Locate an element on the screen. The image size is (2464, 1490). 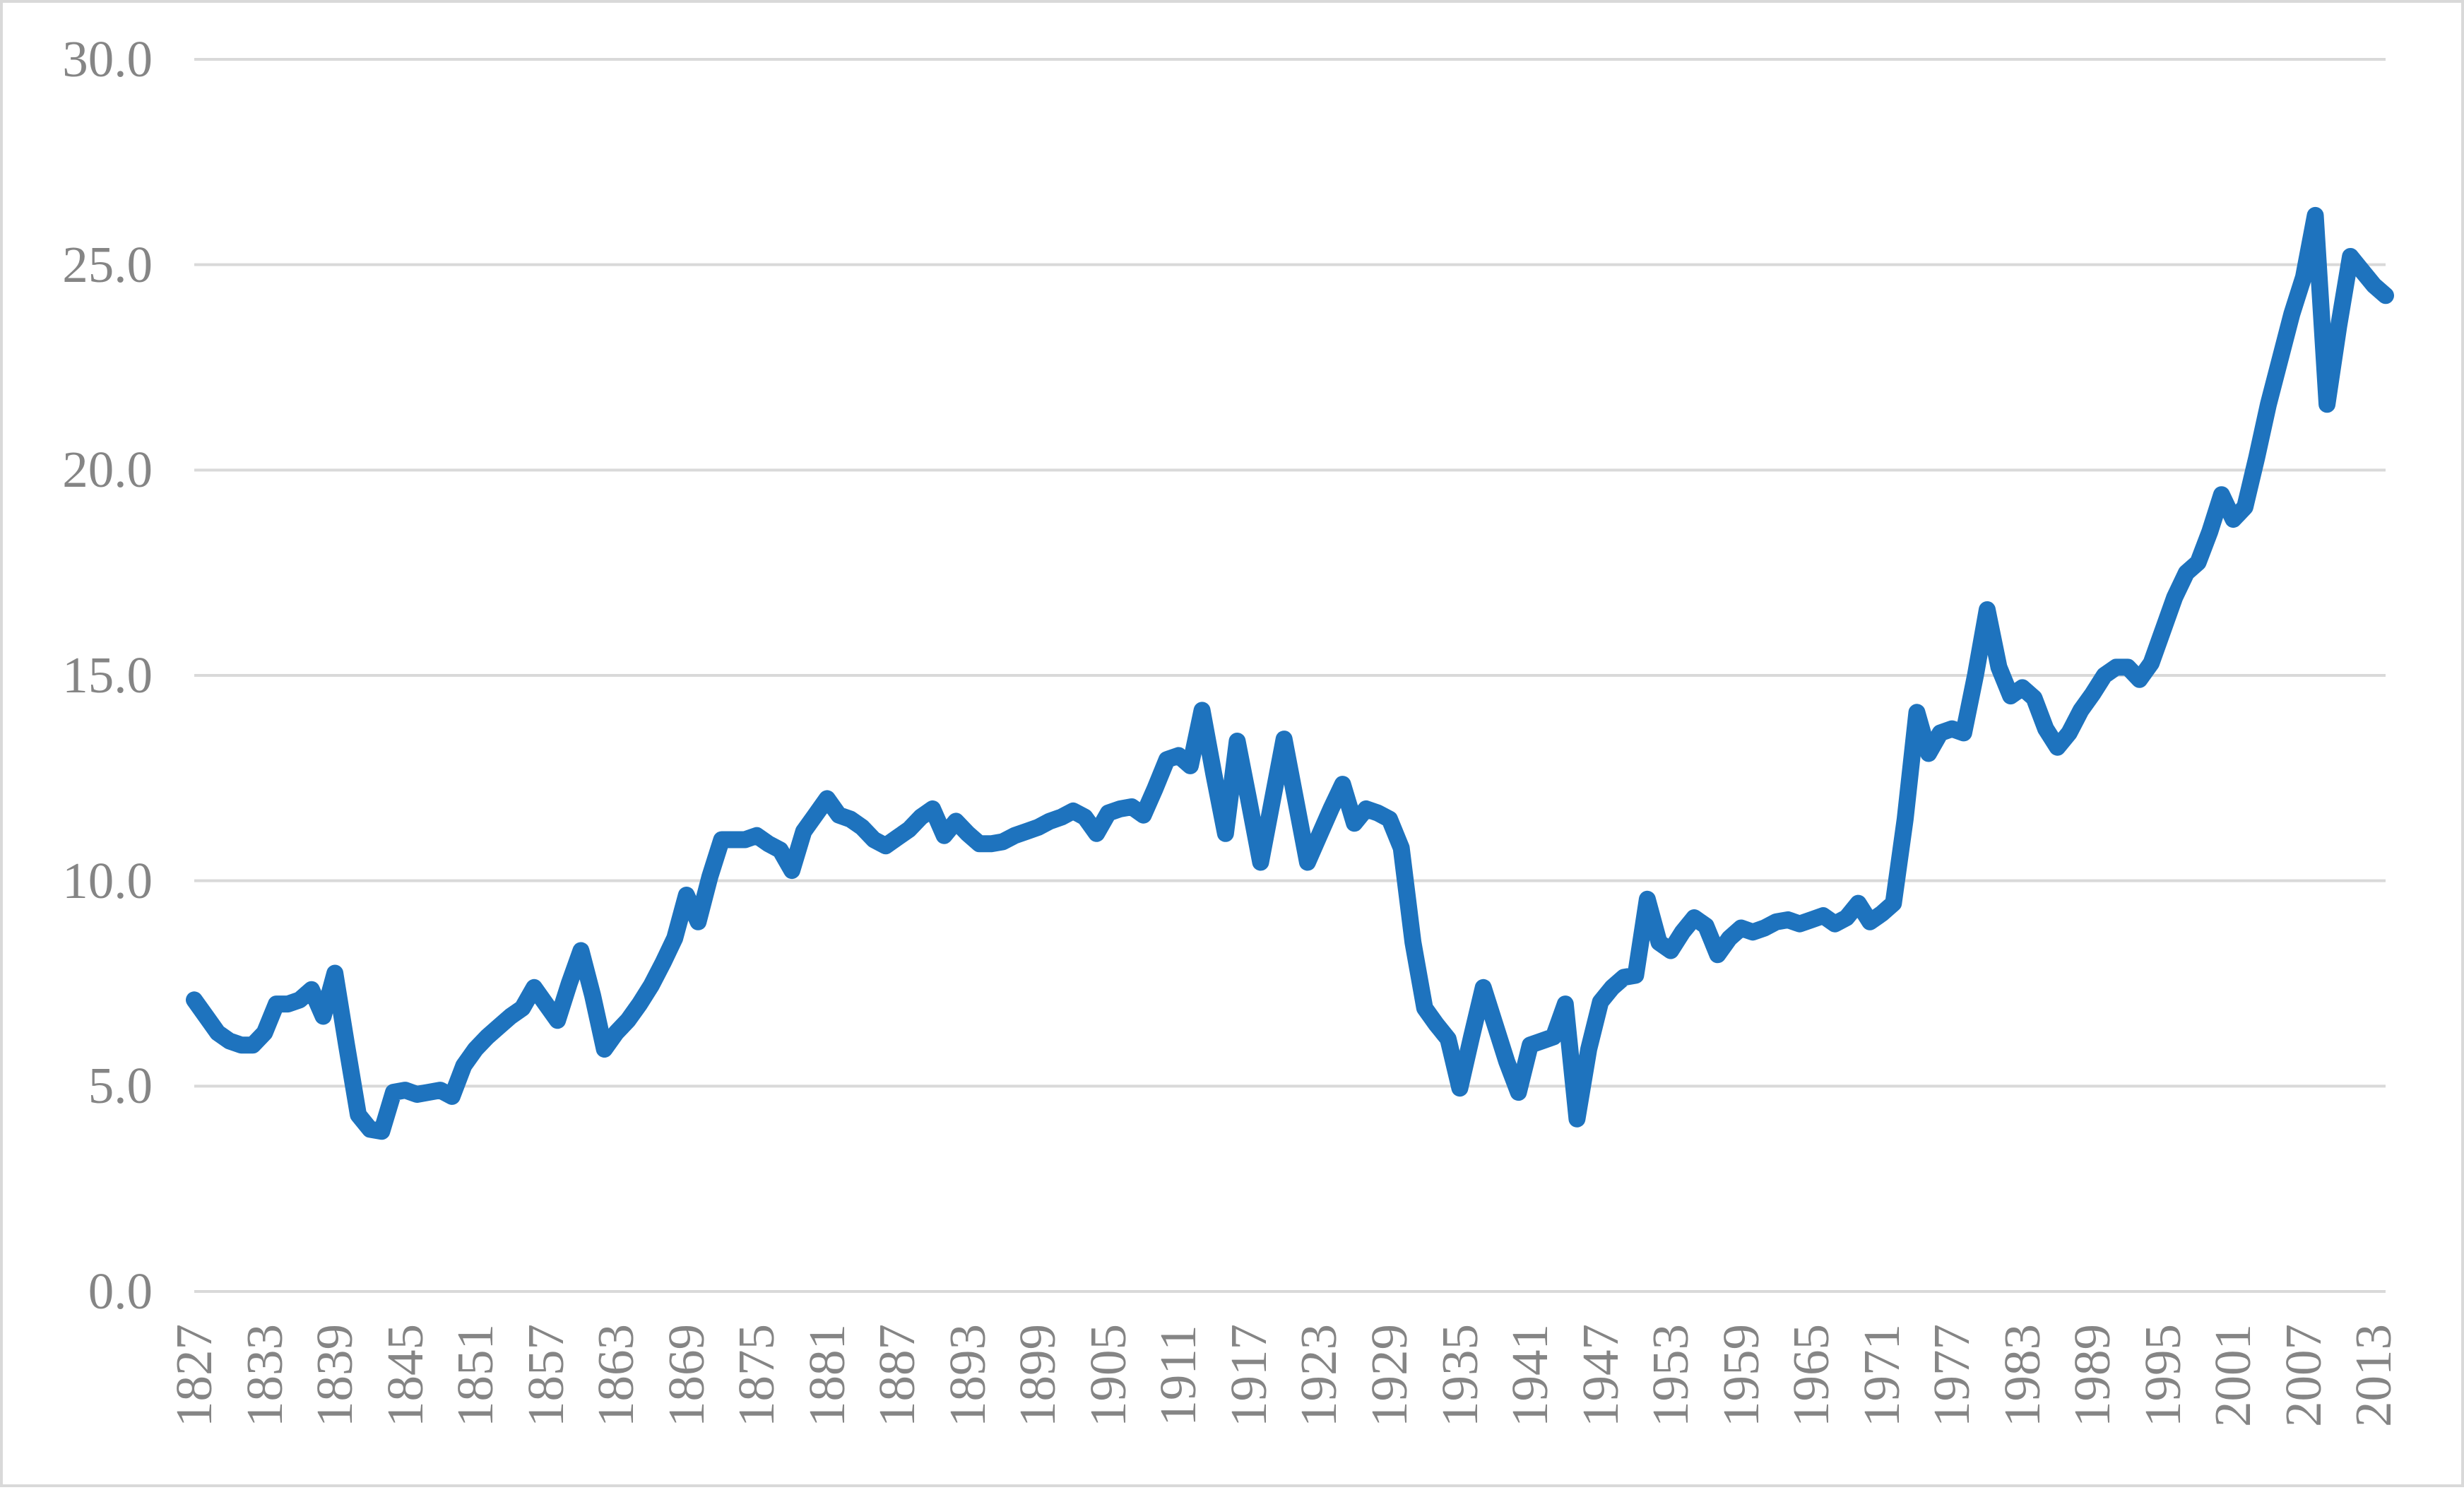
y-tick-label-5.0: 5.0 is located at coordinates (120, 1086).